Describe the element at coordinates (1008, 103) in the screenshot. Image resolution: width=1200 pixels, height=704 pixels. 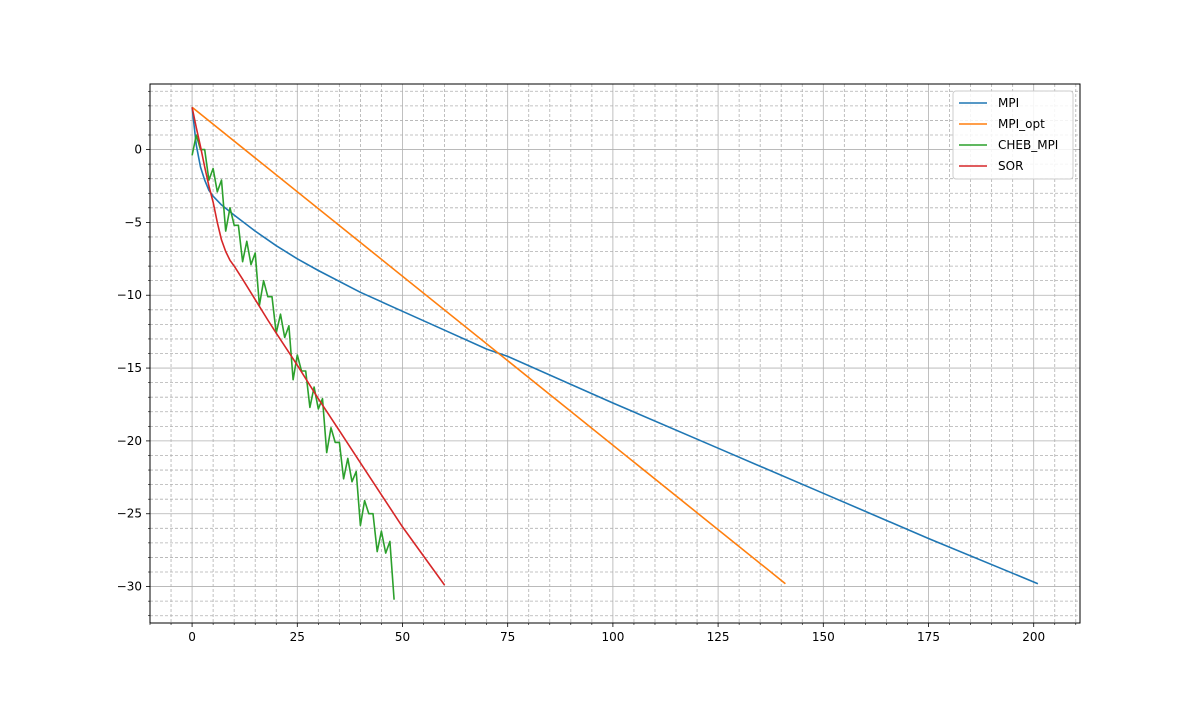
I see `legend-label: MPI` at that location.